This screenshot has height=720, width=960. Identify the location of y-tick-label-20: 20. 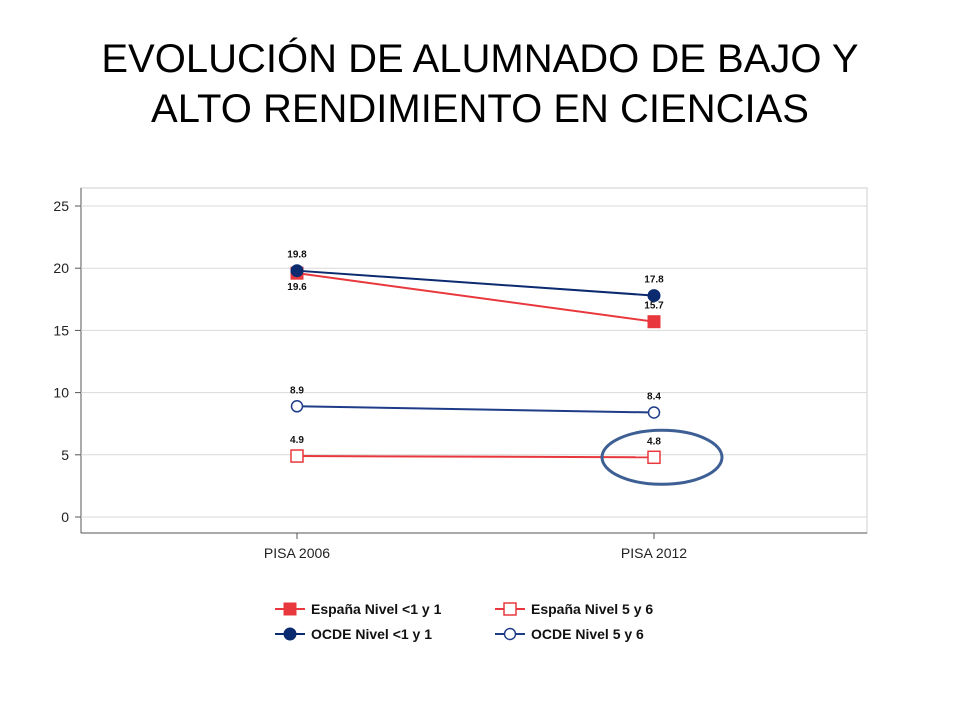
(61, 268).